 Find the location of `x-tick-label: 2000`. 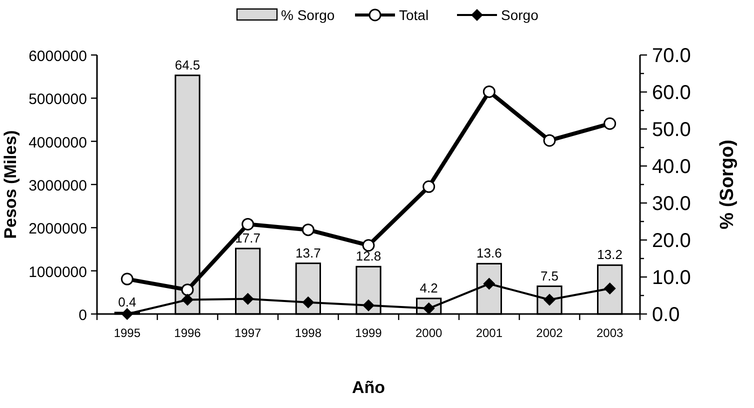

x-tick-label: 2000 is located at coordinates (429, 333).